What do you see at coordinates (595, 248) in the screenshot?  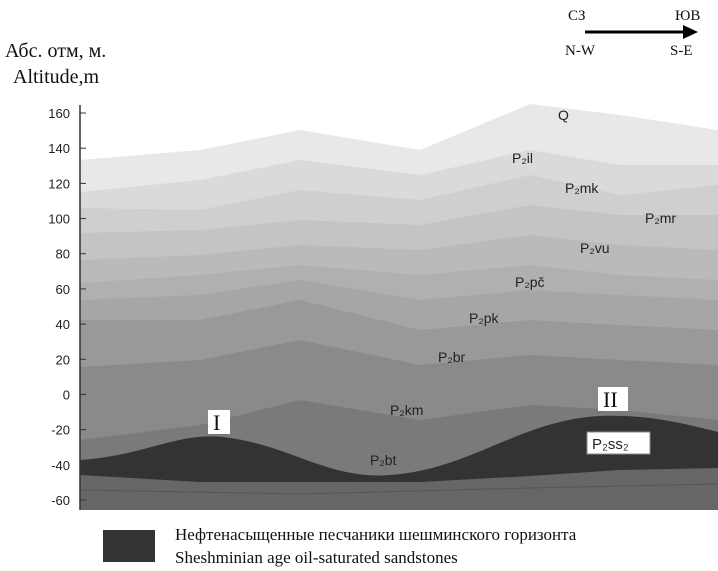 I see `layer-label: P₂vu` at bounding box center [595, 248].